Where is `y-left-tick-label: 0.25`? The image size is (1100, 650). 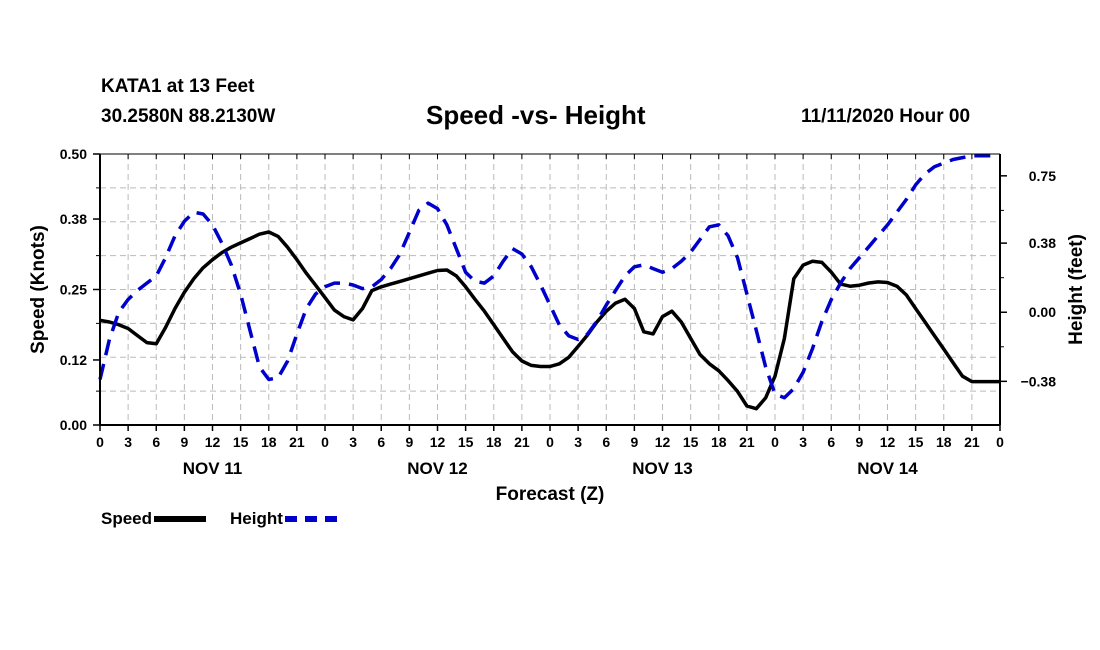 y-left-tick-label: 0.25 is located at coordinates (73, 290).